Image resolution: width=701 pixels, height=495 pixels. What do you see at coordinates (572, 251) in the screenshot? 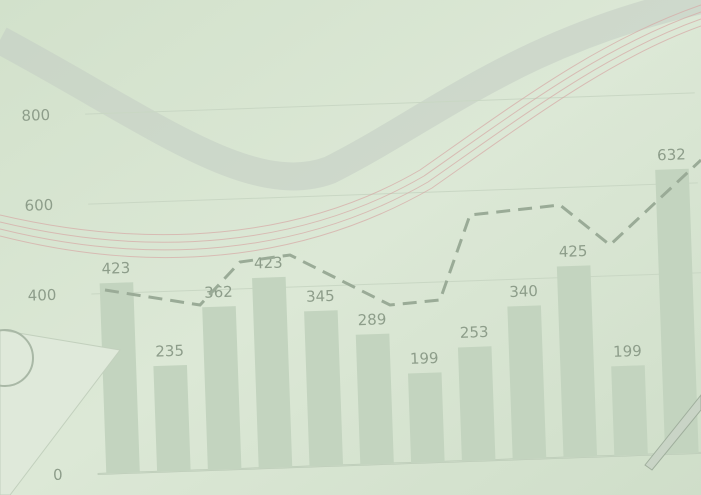
I see `value-label: 425` at bounding box center [572, 251].